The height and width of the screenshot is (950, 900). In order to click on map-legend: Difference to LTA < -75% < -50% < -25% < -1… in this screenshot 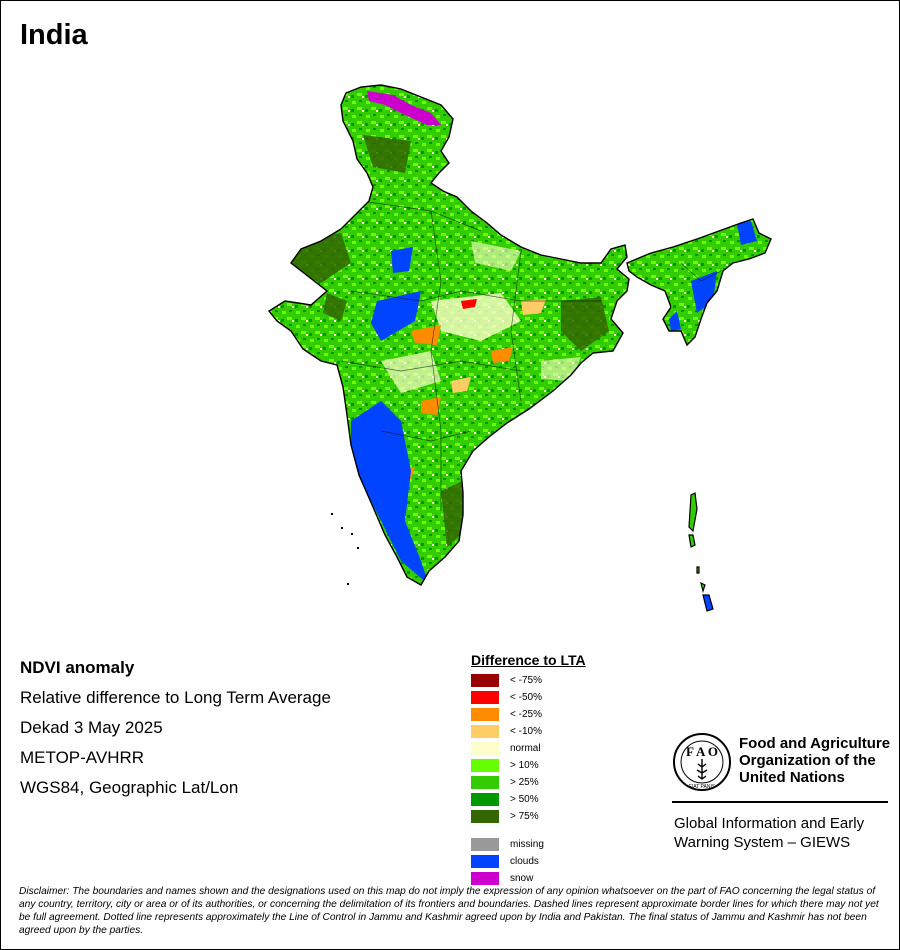, I will do `click(528, 768)`.